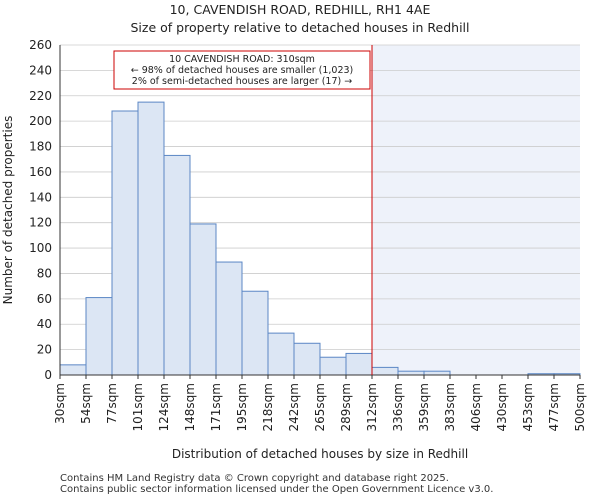  I want to click on x-tick-label: 148sqm, so click(190, 407).